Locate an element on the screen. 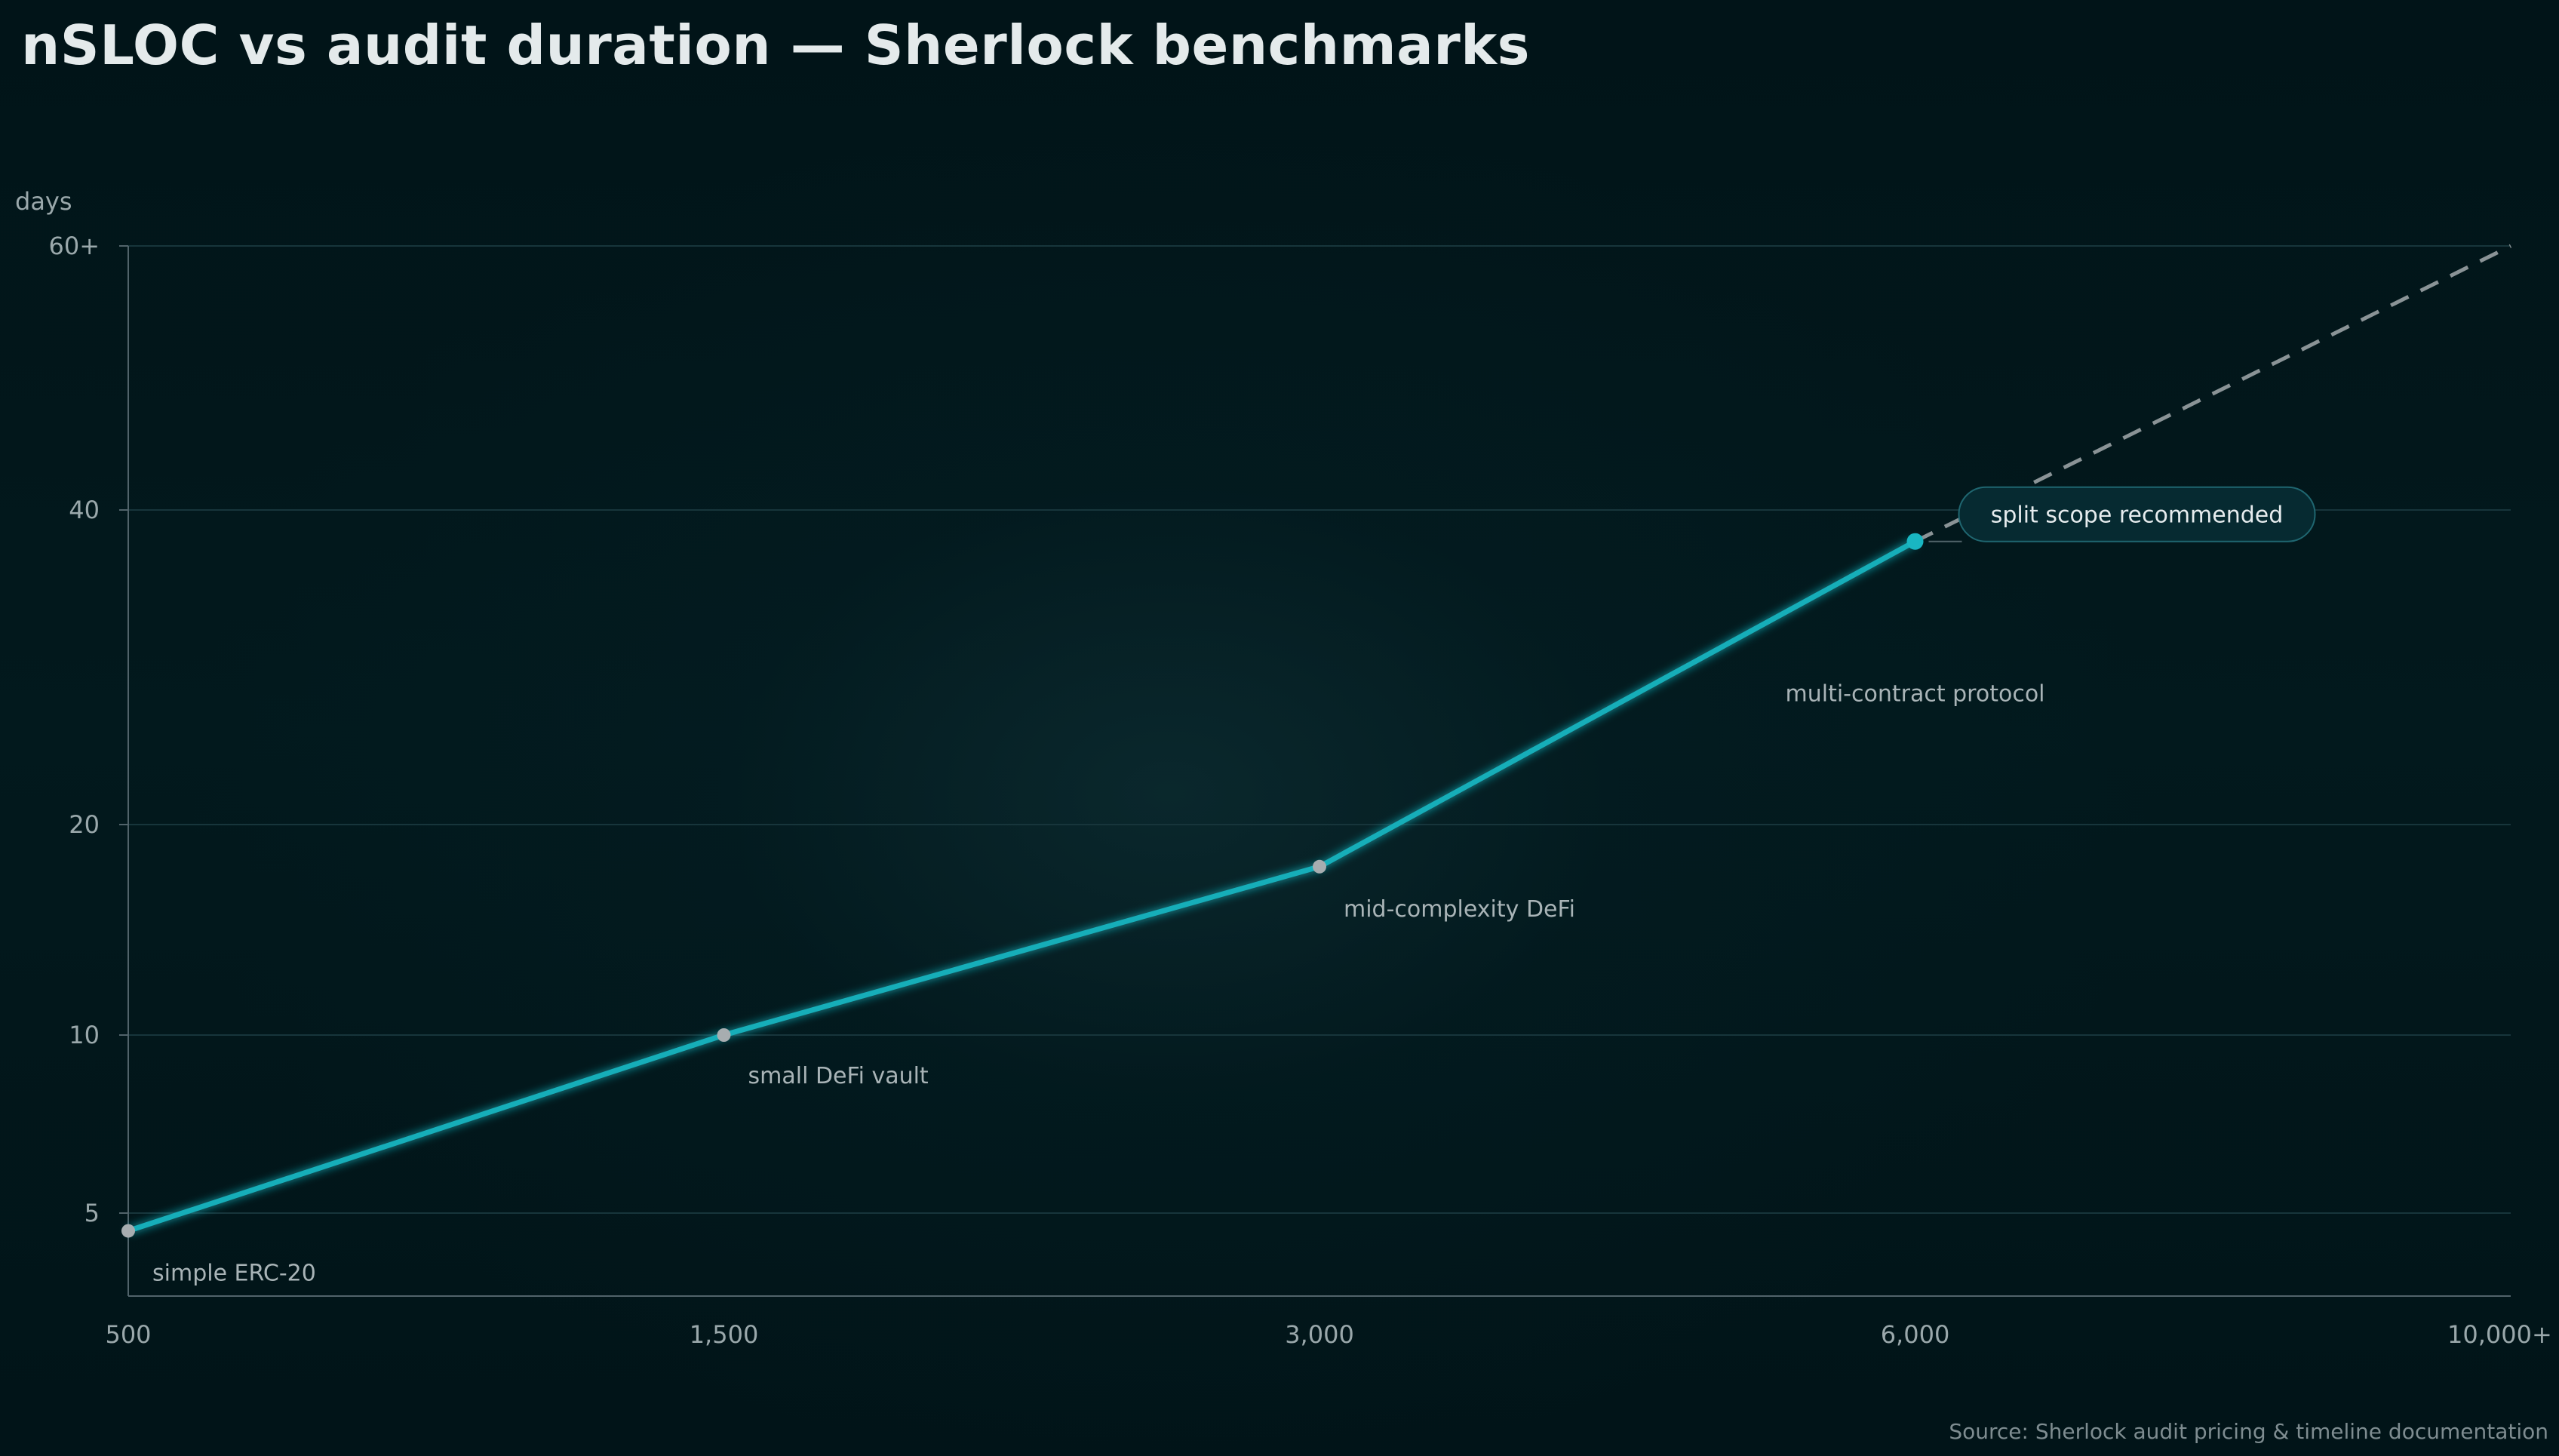 Image resolution: width=2559 pixels, height=1456 pixels. callout-bubble is located at coordinates (2137, 514).